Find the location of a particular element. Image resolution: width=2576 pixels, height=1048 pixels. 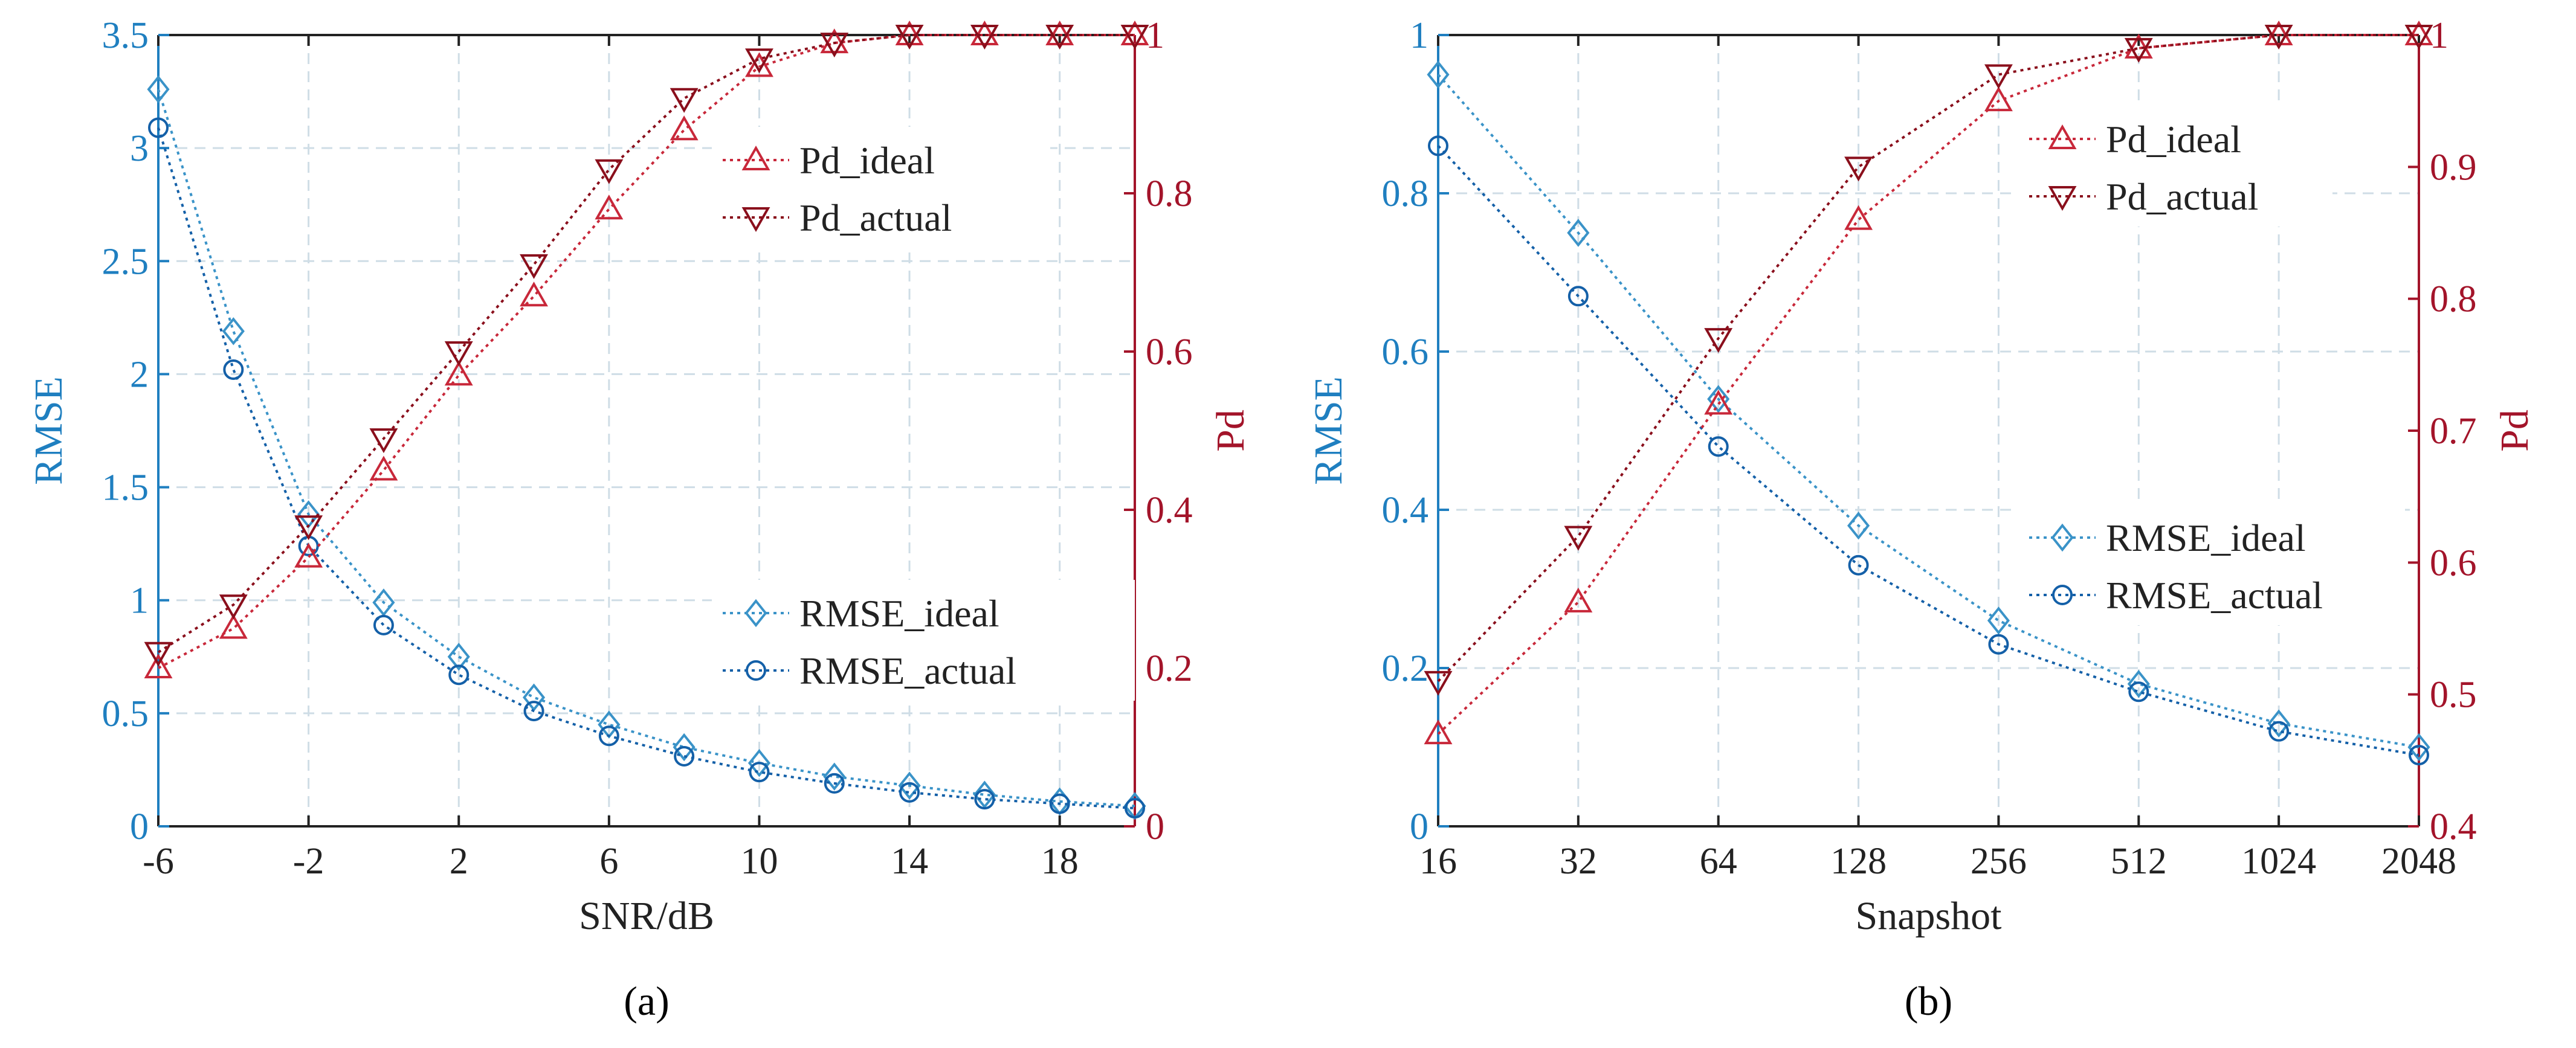

right-y-tick-label: 0.4 is located at coordinates (2454, 827).